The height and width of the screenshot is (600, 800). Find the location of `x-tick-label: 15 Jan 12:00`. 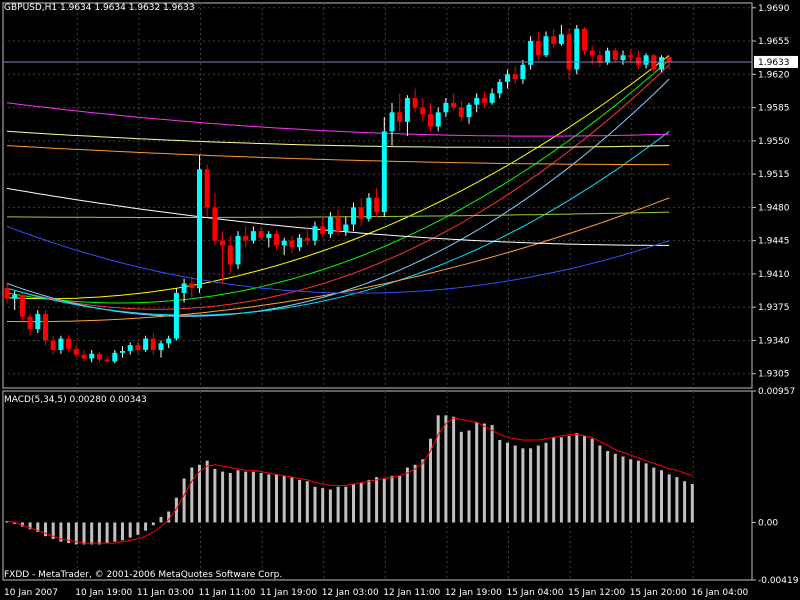

x-tick-label: 15 Jan 12:00 is located at coordinates (596, 593).